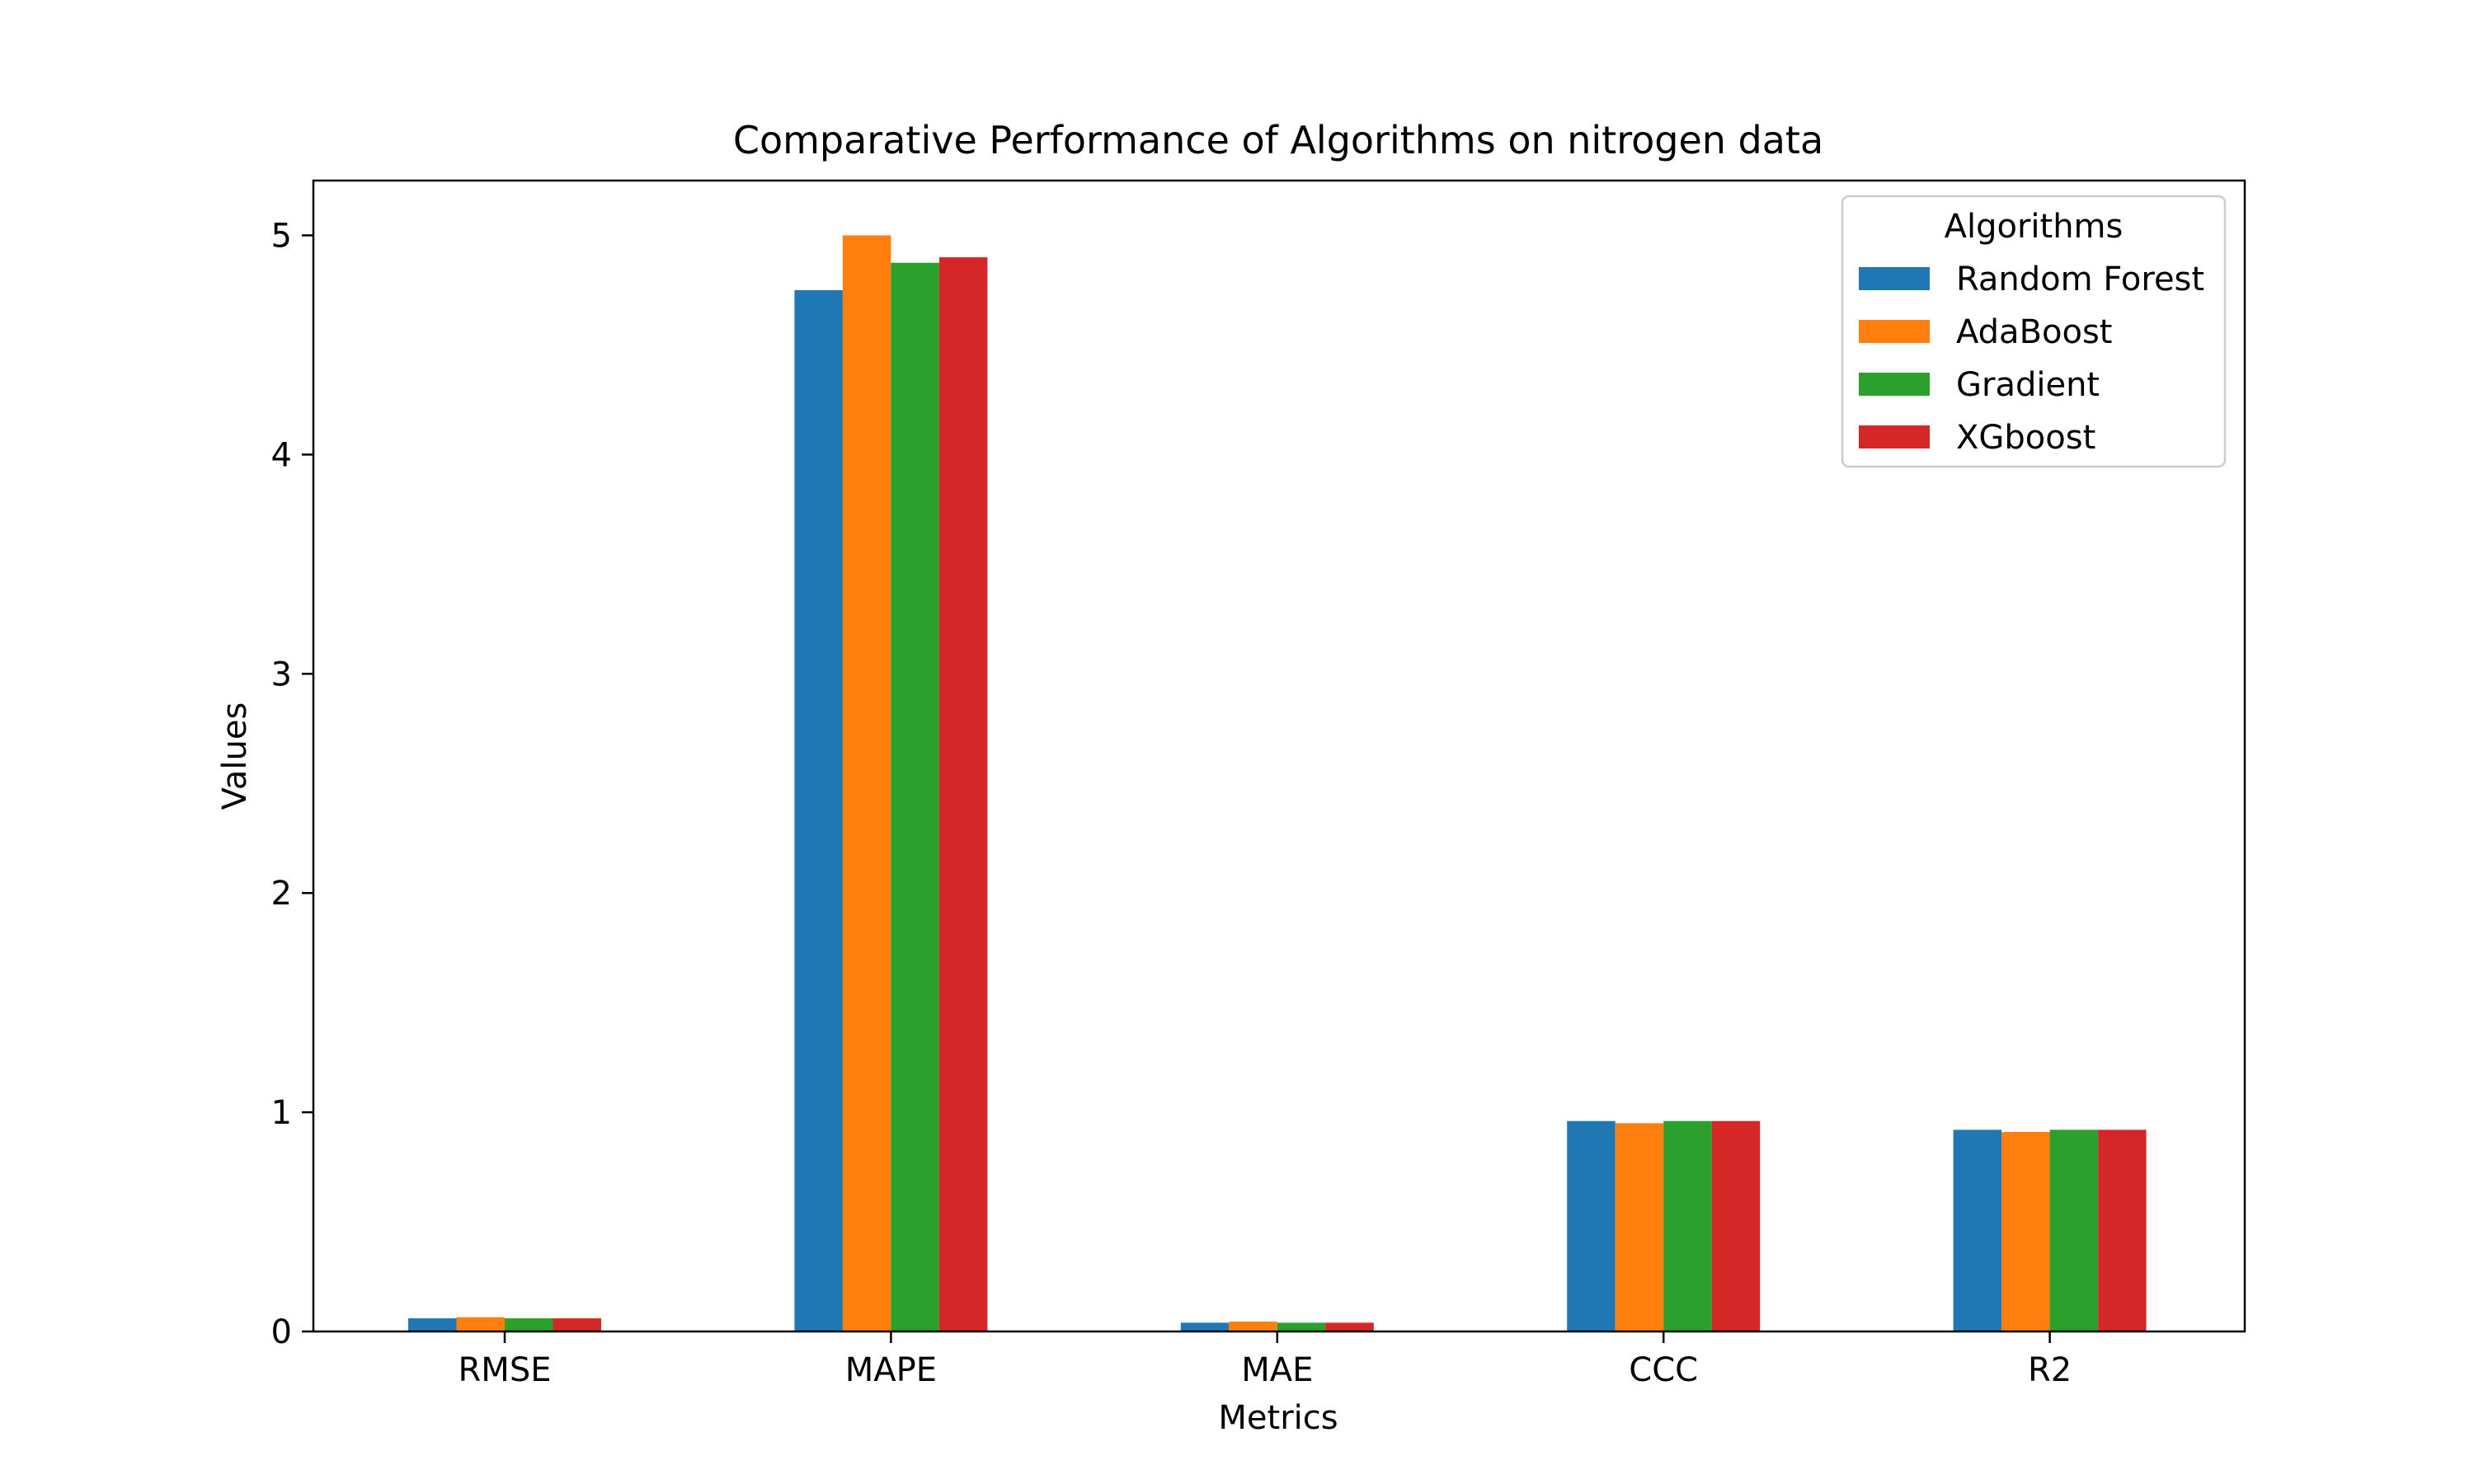 The height and width of the screenshot is (1484, 2474). I want to click on bar-mape-xgboost, so click(963, 794).